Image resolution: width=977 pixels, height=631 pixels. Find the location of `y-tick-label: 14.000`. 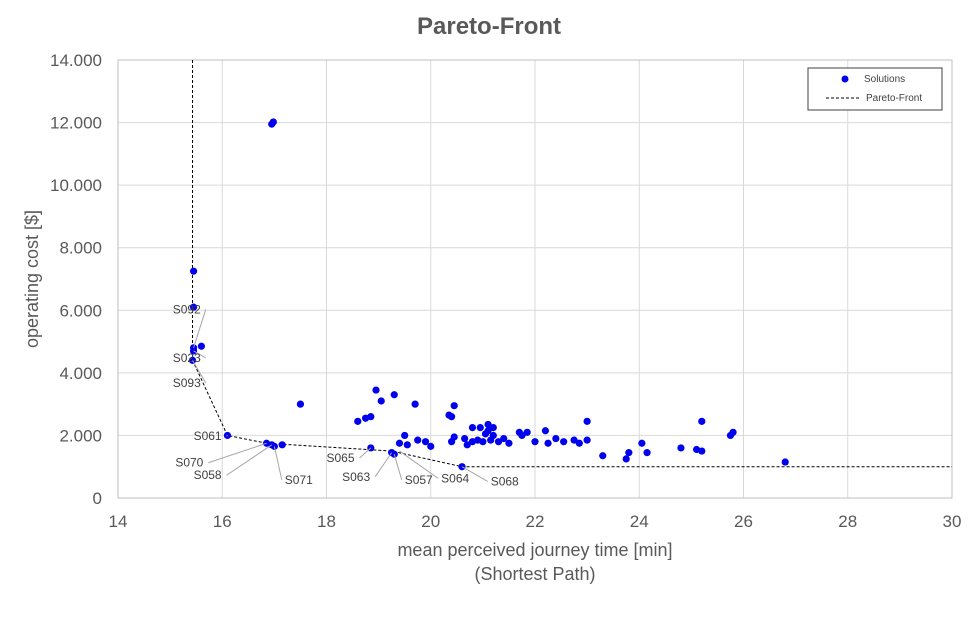

y-tick-label: 14.000 is located at coordinates (76, 60).